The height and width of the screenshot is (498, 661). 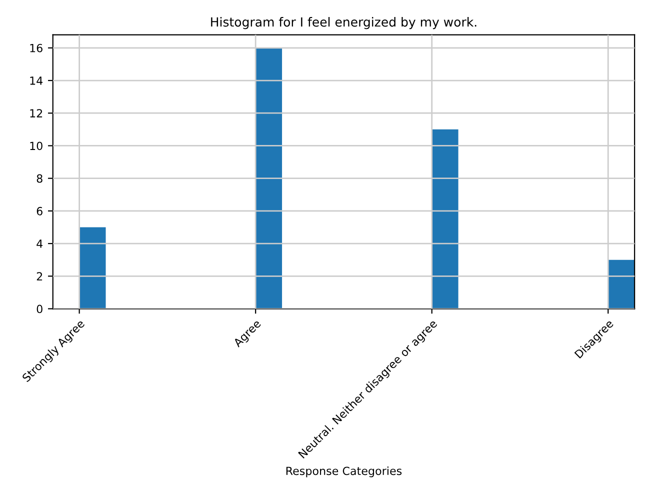 I want to click on y-tick-label: 10, so click(x=36, y=146).